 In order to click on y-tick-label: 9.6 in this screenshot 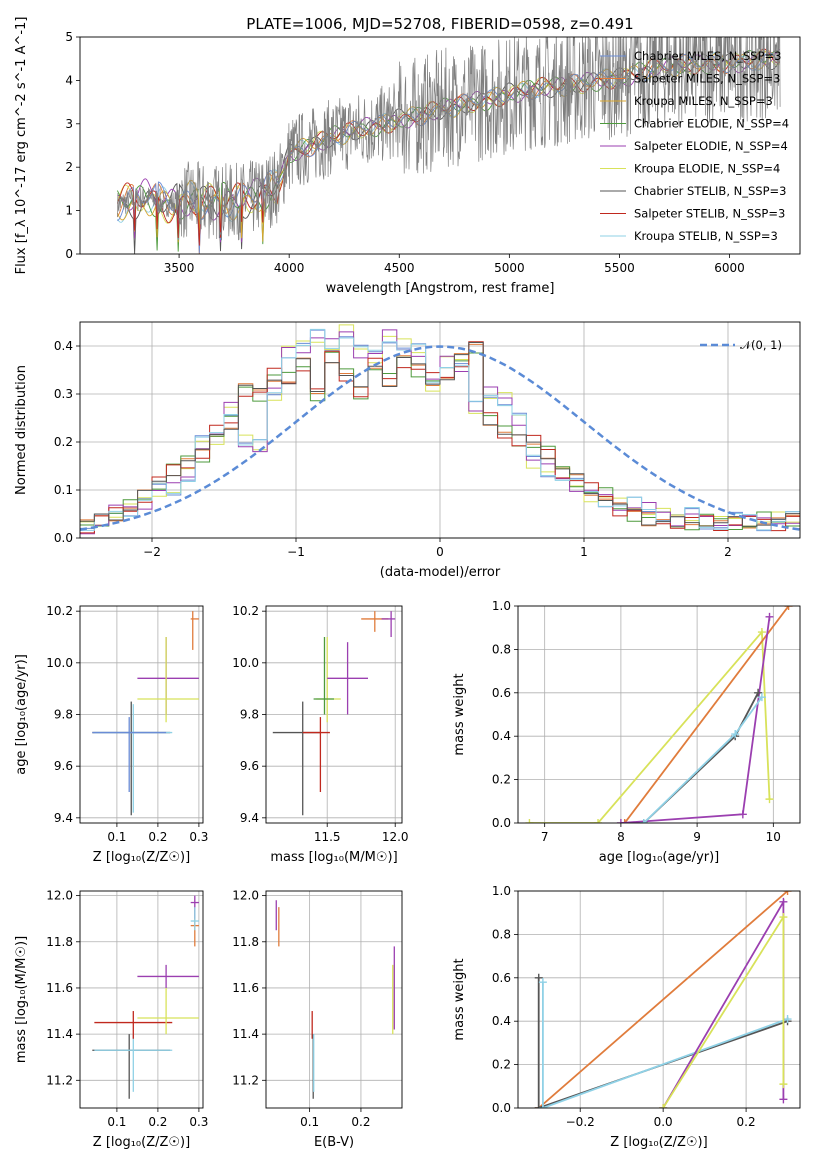, I will do `click(63, 766)`.